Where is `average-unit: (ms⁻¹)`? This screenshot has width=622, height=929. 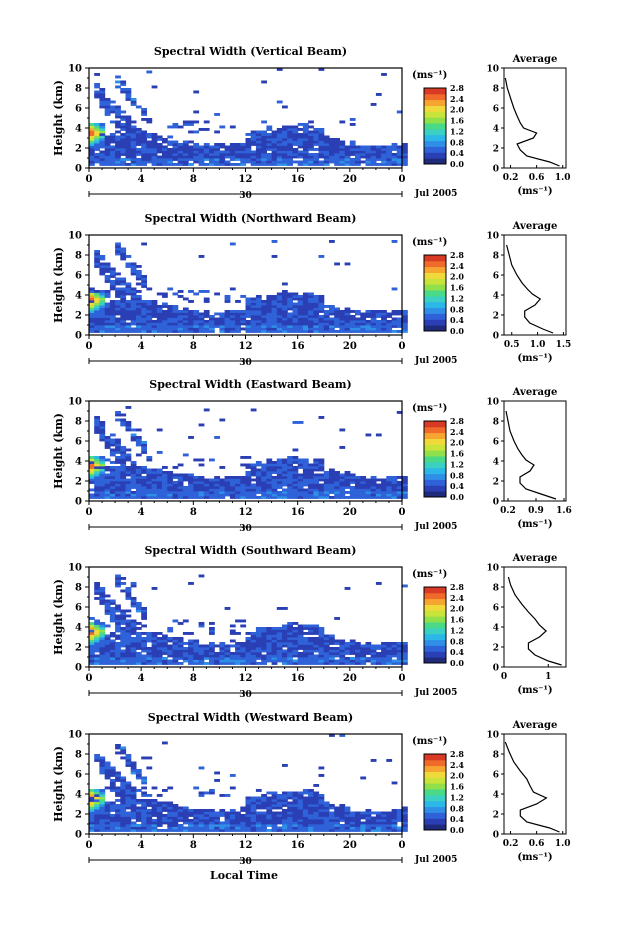 average-unit: (ms⁻¹) is located at coordinates (534, 191).